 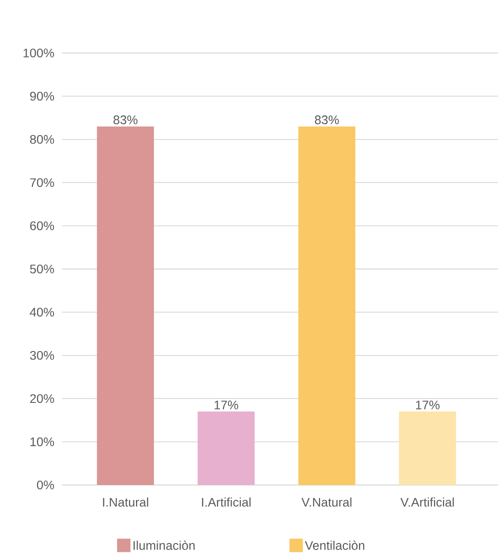 What do you see at coordinates (125, 502) in the screenshot?
I see `x-tick-label: I.Natural` at bounding box center [125, 502].